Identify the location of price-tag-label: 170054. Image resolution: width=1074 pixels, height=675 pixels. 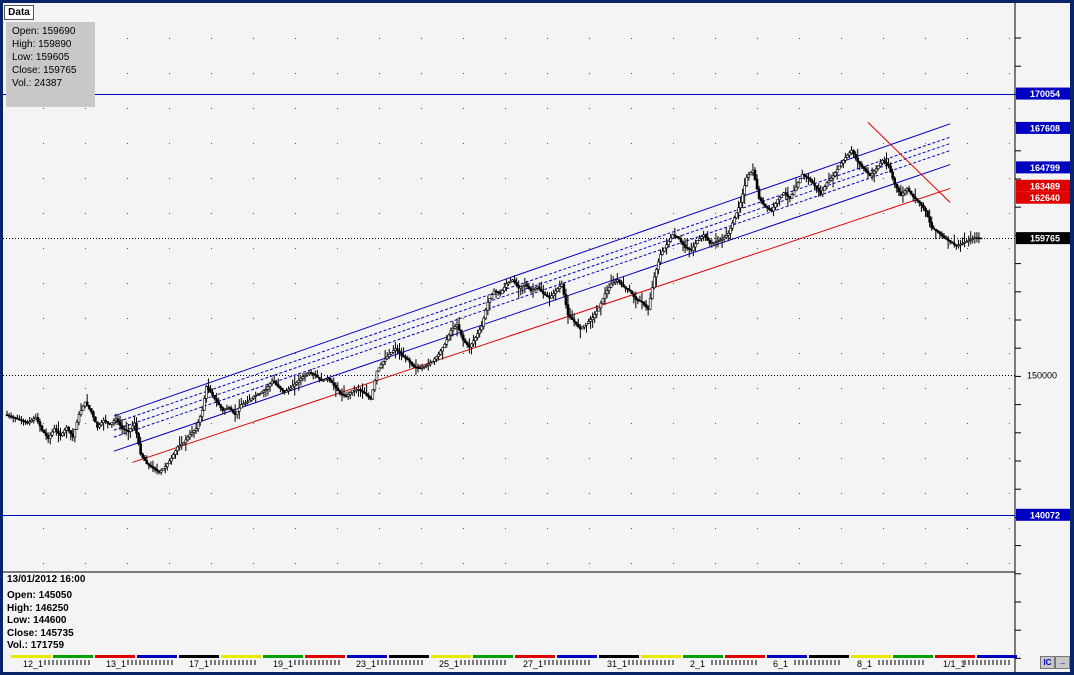
(1045, 94).